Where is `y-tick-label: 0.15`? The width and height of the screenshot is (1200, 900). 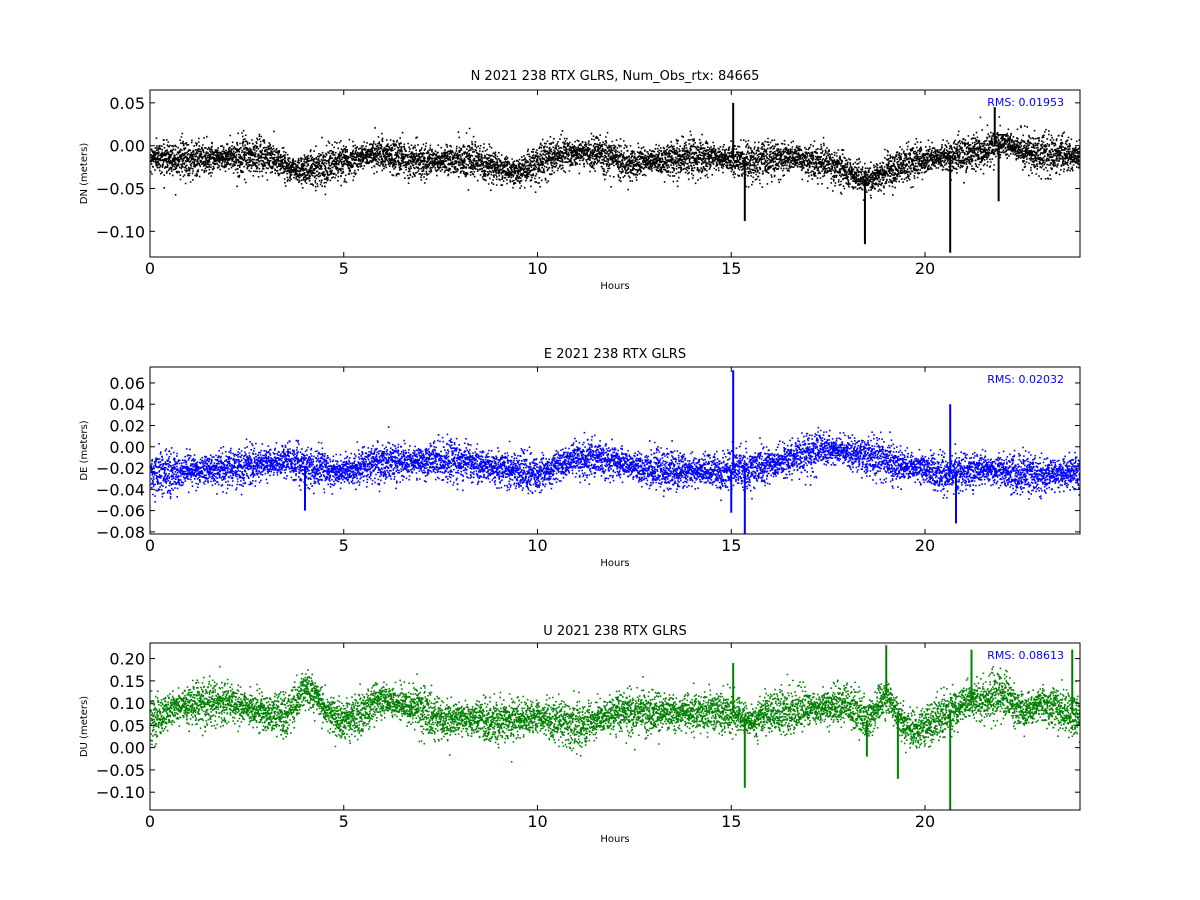
y-tick-label: 0.15 is located at coordinates (127, 681).